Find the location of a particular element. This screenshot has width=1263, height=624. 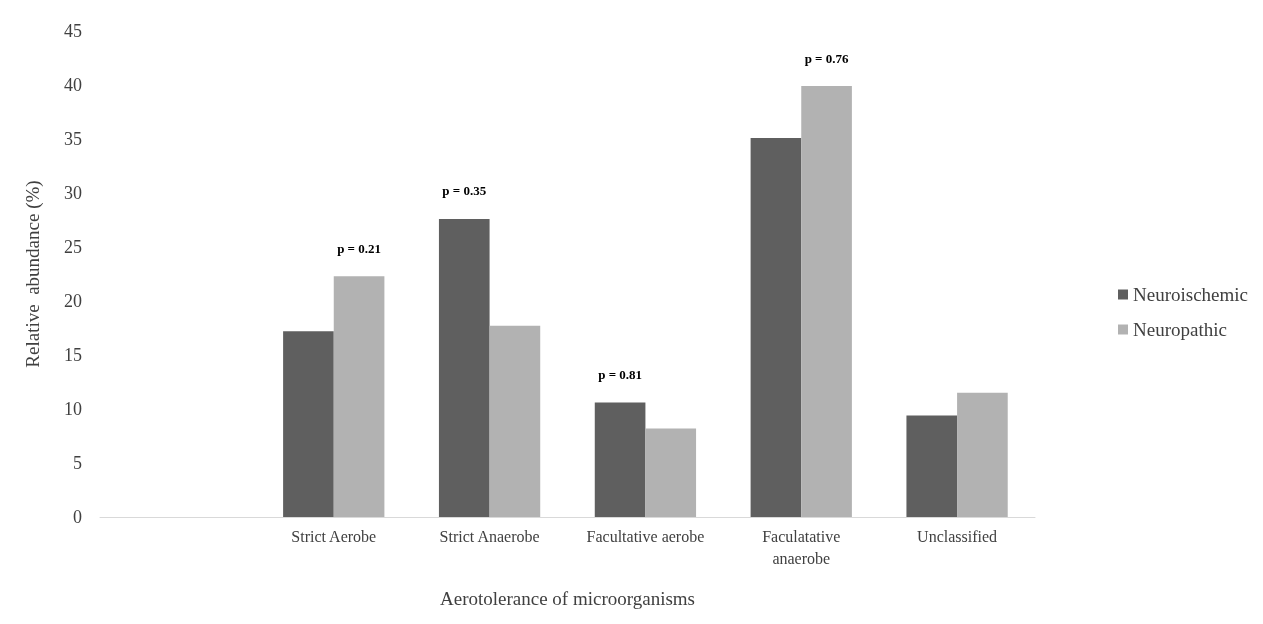

y-tick-label: 0 is located at coordinates (77, 517).